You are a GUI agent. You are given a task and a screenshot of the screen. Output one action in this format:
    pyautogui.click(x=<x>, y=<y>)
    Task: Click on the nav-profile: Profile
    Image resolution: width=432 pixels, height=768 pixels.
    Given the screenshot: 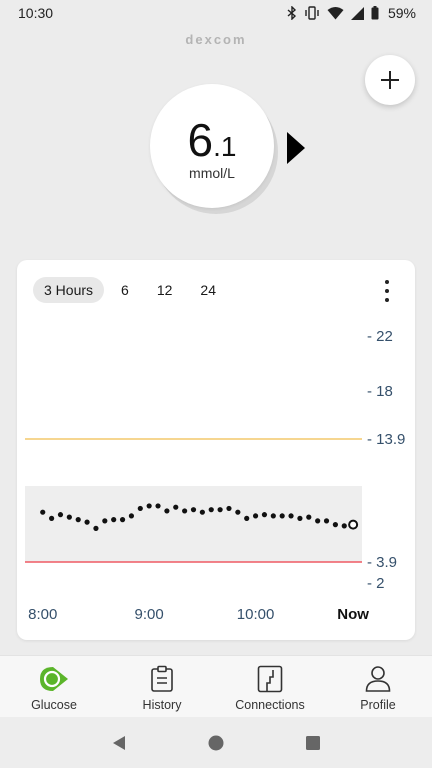 What is the action you would take?
    pyautogui.click(x=378, y=686)
    